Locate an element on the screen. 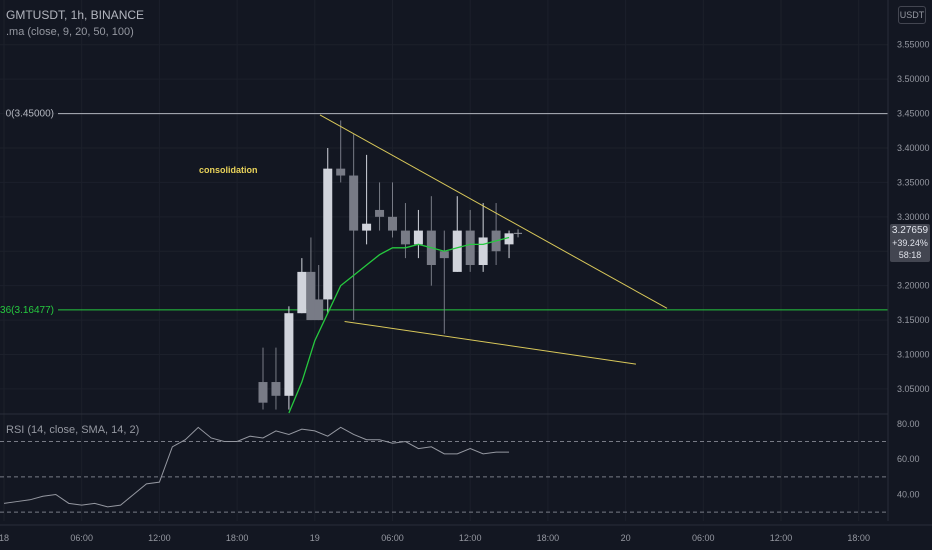 This screenshot has height=550, width=932. rsi-tick-label: 60.00 is located at coordinates (908, 459).